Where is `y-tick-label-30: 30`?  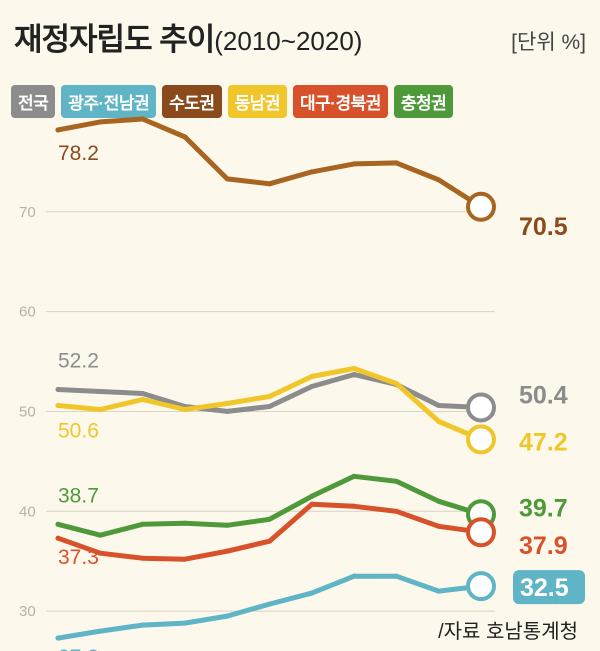
y-tick-label-30: 30 is located at coordinates (27, 611).